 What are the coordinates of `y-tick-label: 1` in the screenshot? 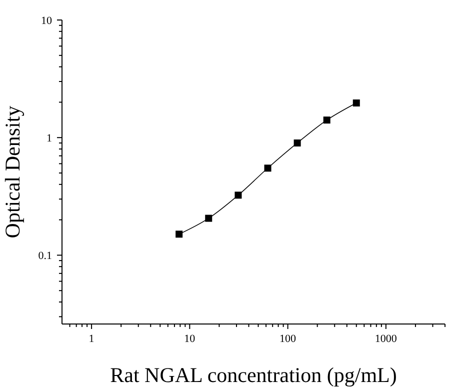 It's located at (49, 138).